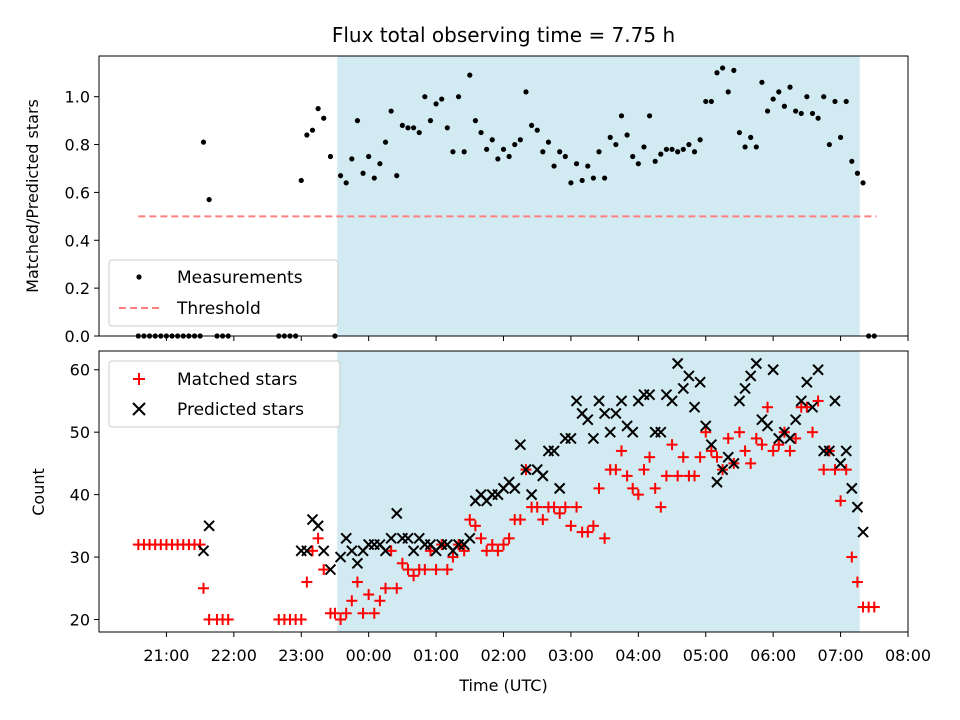  What do you see at coordinates (77, 192) in the screenshot?
I see `top-y-tick-label: 0.6` at bounding box center [77, 192].